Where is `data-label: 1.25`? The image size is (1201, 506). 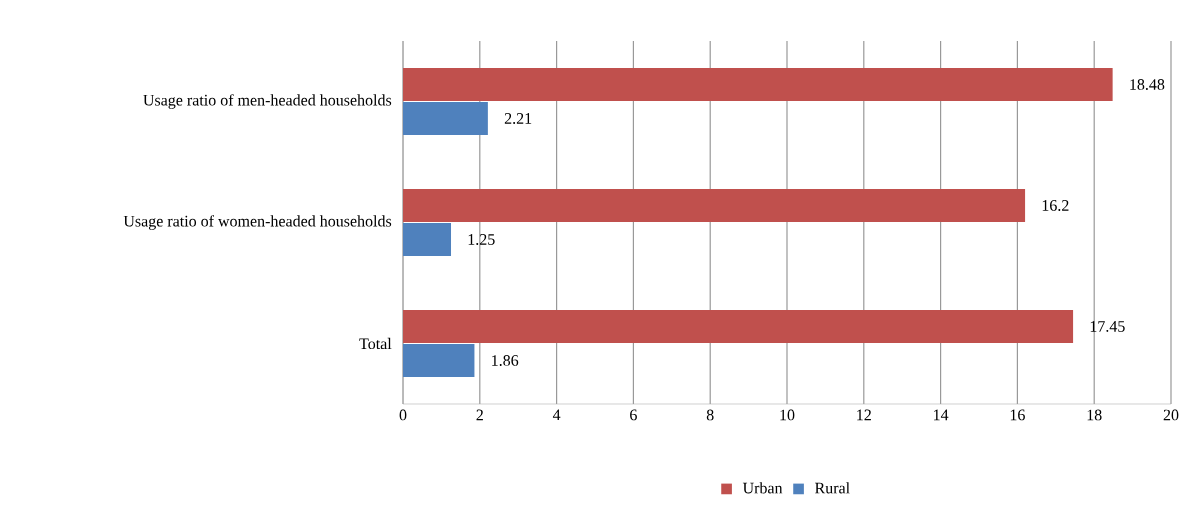 data-label: 1.25 is located at coordinates (481, 239).